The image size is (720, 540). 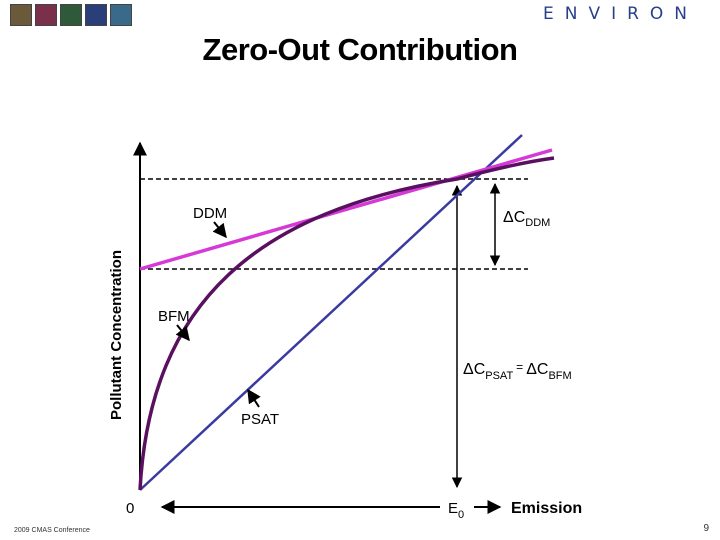 I want to click on origin-label: 0, so click(x=130, y=508).